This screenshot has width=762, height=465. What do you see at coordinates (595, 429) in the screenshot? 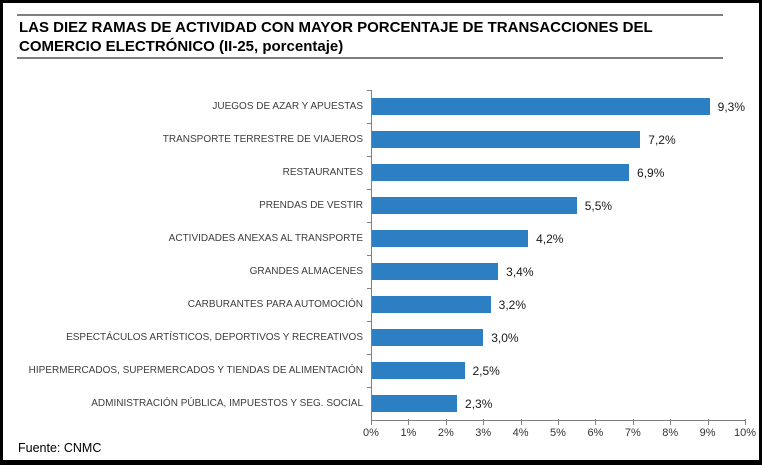
I see `x-tick-label: 6%` at bounding box center [595, 429].